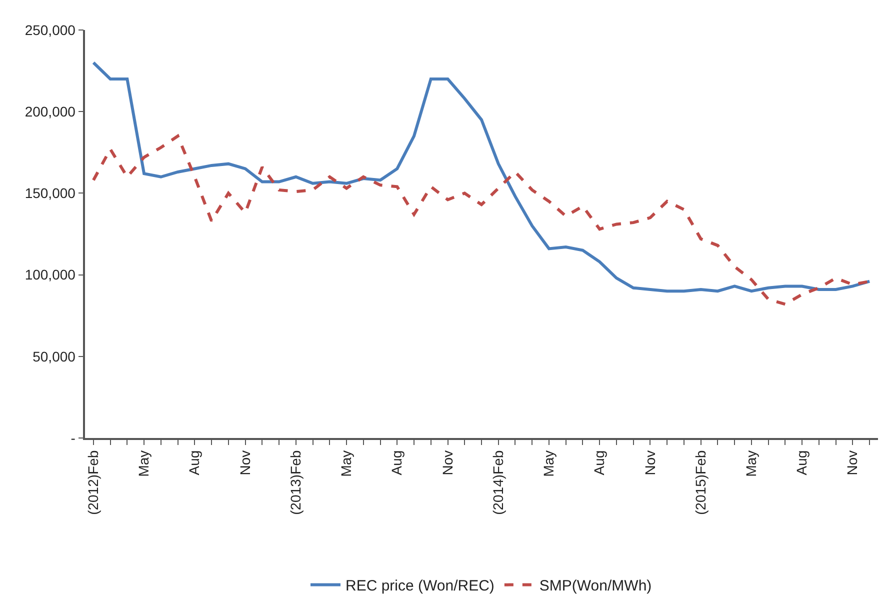  Describe the element at coordinates (50, 112) in the screenshot. I see `y-tick-label: 200,000` at that location.